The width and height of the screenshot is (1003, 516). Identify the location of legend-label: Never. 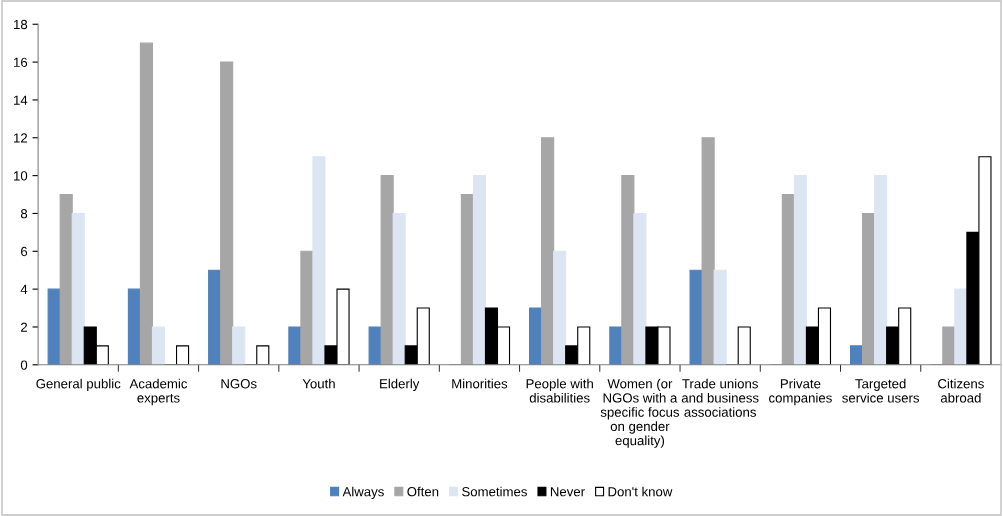
(567, 492).